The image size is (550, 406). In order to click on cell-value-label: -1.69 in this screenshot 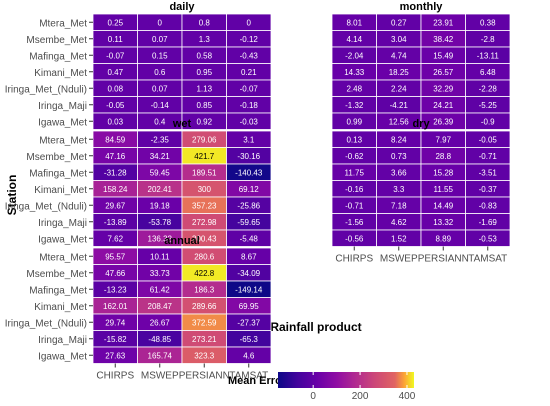, I will do `click(488, 222)`.